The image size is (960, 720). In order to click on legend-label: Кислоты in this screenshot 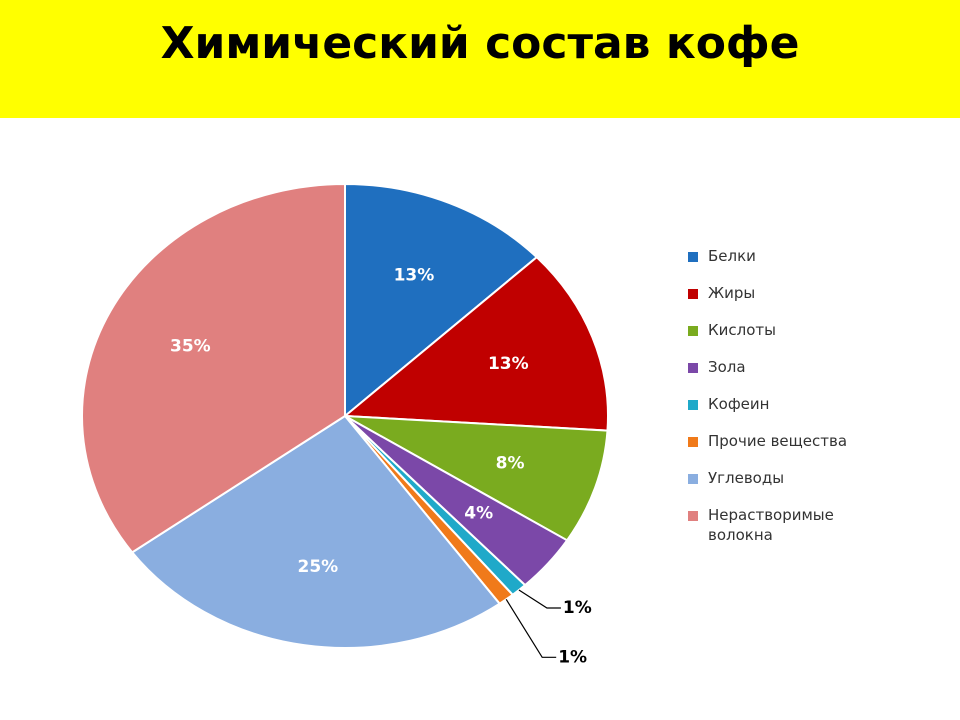, I will do `click(742, 330)`.